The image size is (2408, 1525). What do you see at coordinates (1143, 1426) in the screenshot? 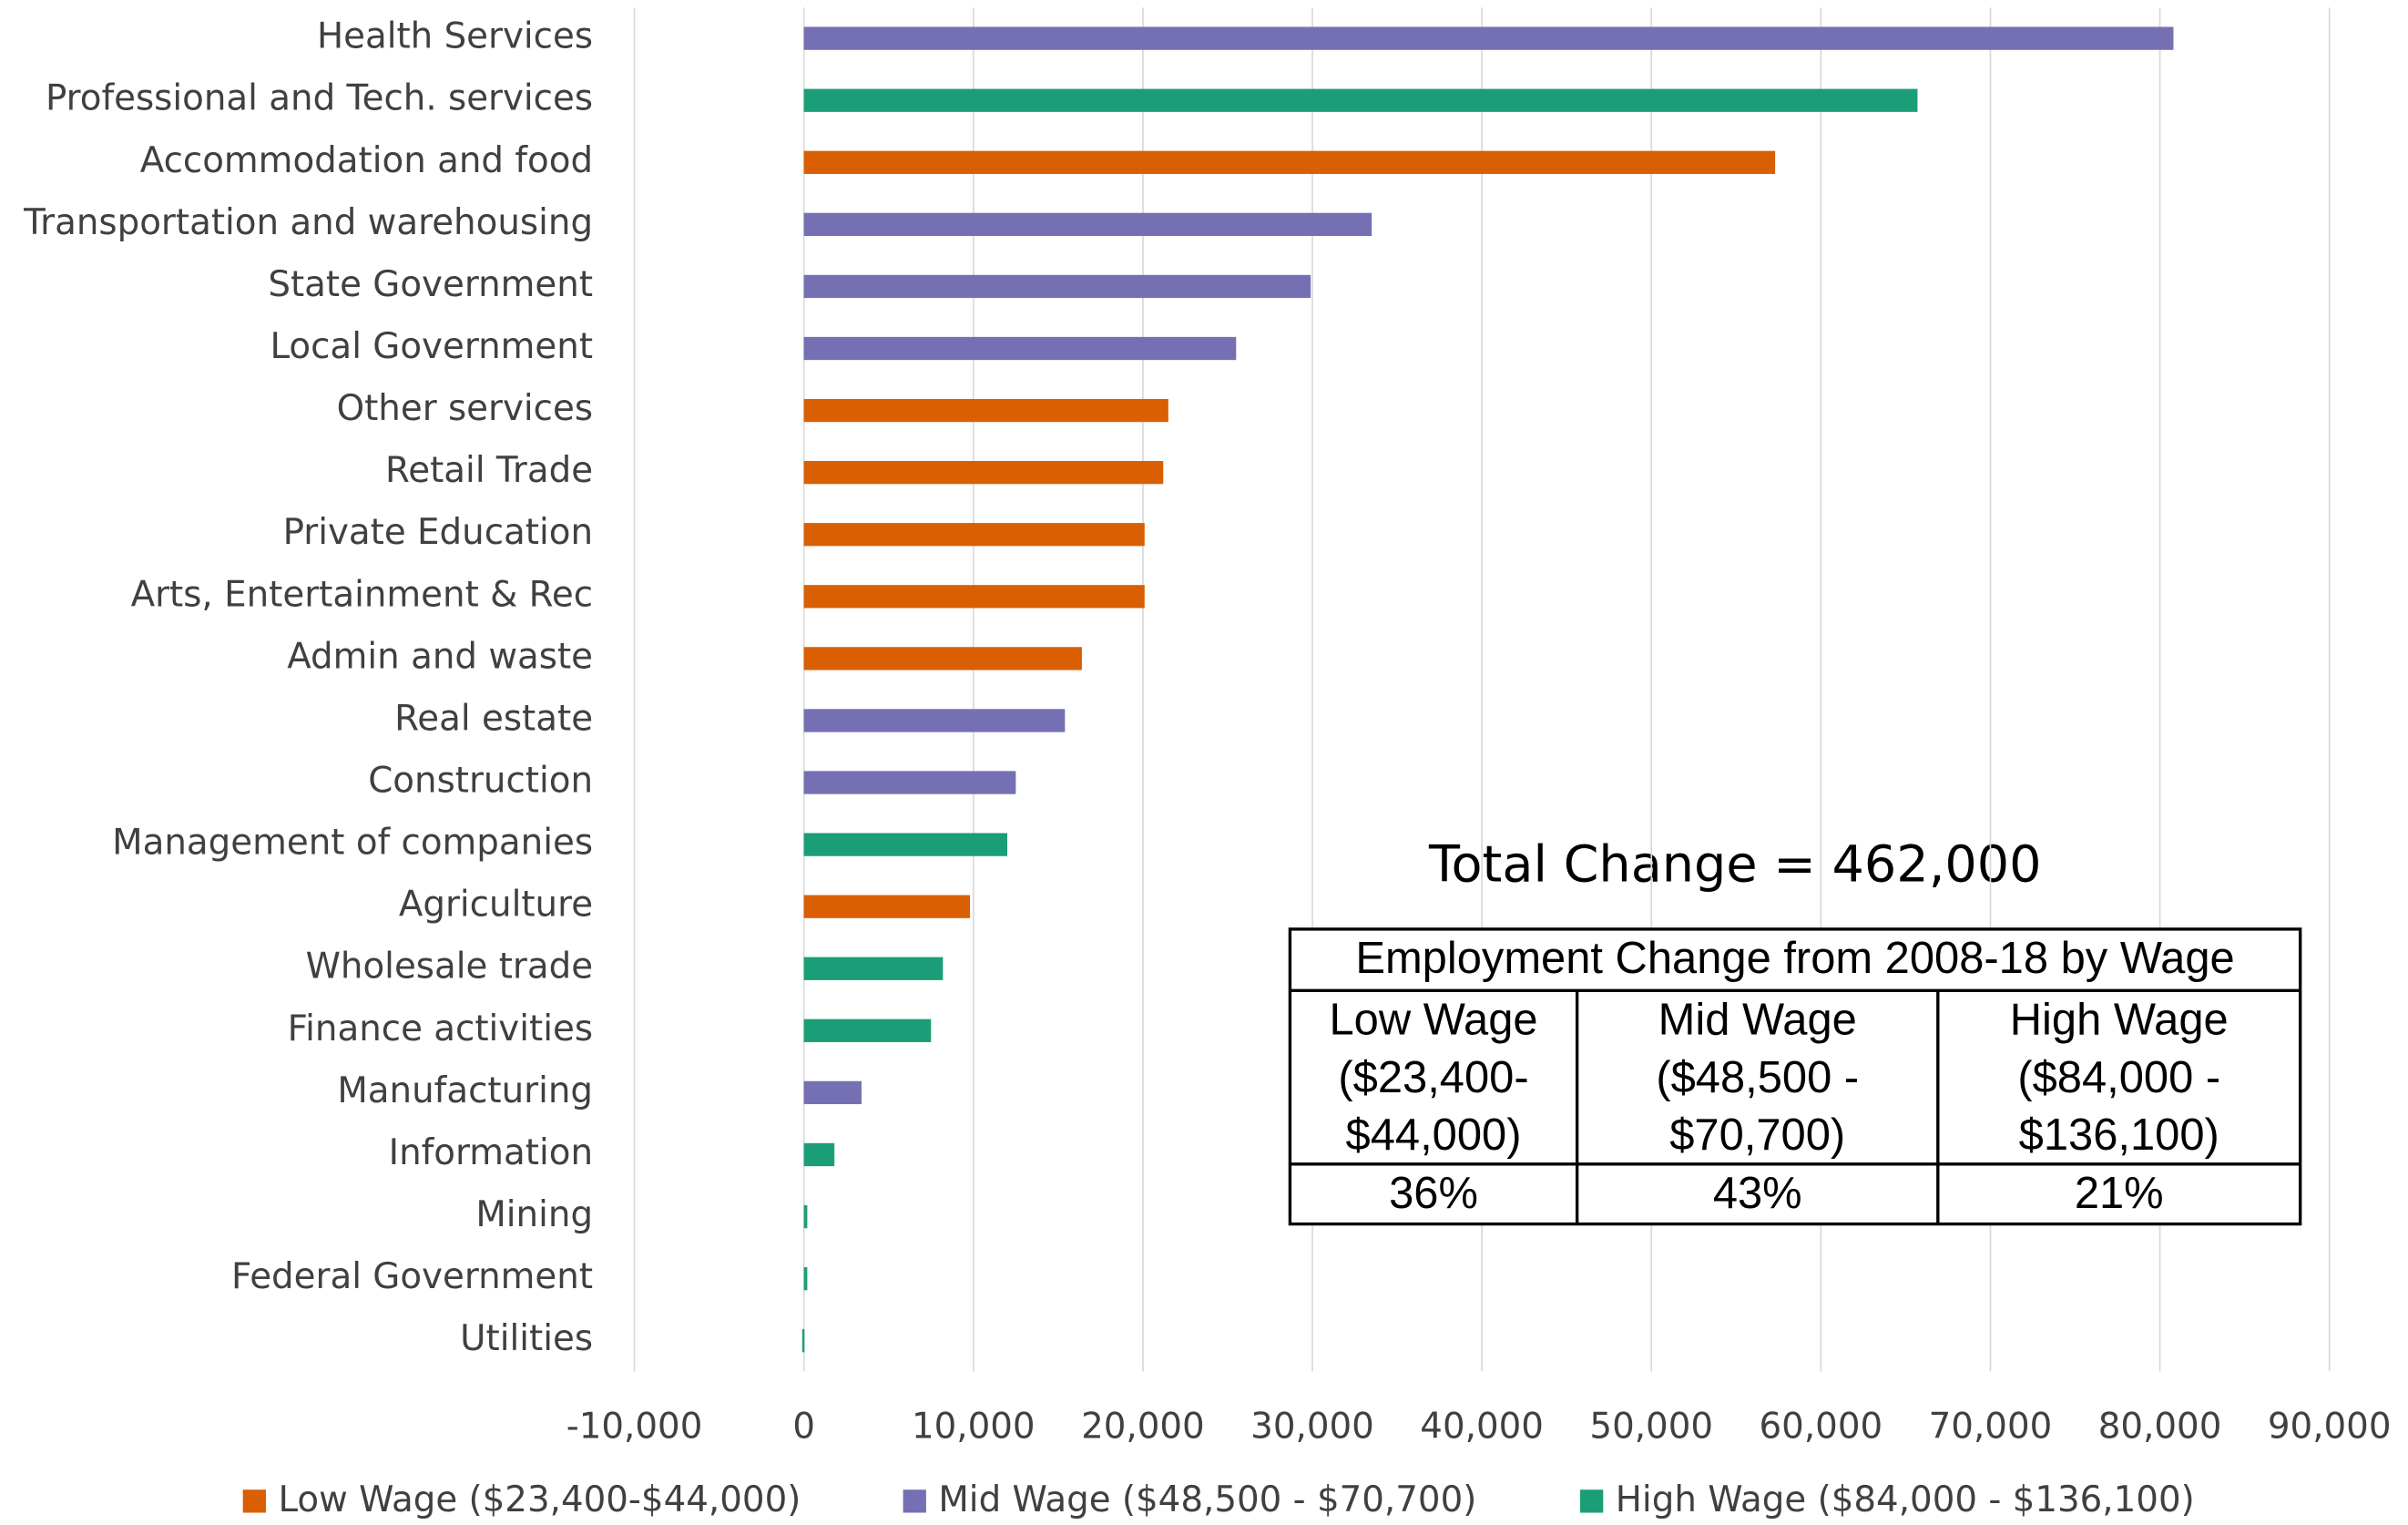
I see `x-tick-label: 20,000` at bounding box center [1143, 1426].